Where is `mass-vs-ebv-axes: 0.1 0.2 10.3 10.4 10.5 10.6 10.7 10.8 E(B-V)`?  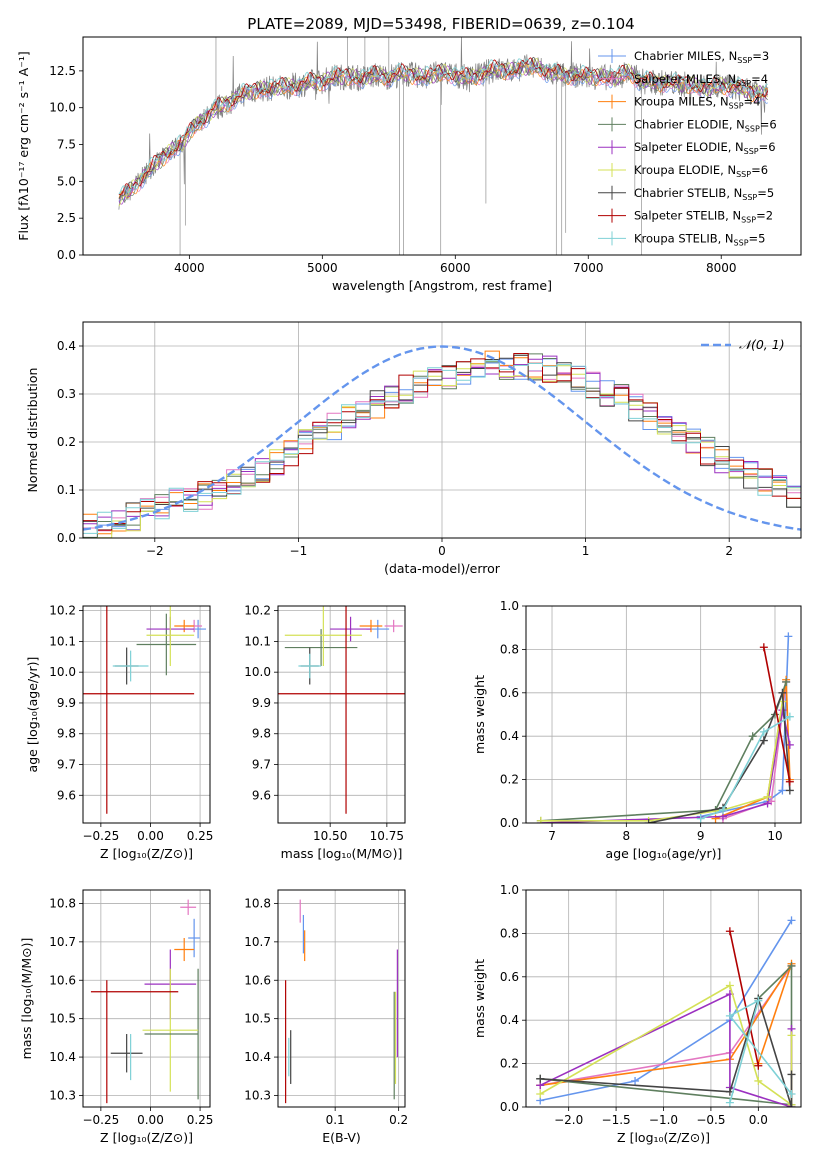
mass-vs-ebv-axes: 0.1 0.2 10.3 10.4 10.5 10.6 10.7 10.8 E(B-V) is located at coordinates (326, 1017).